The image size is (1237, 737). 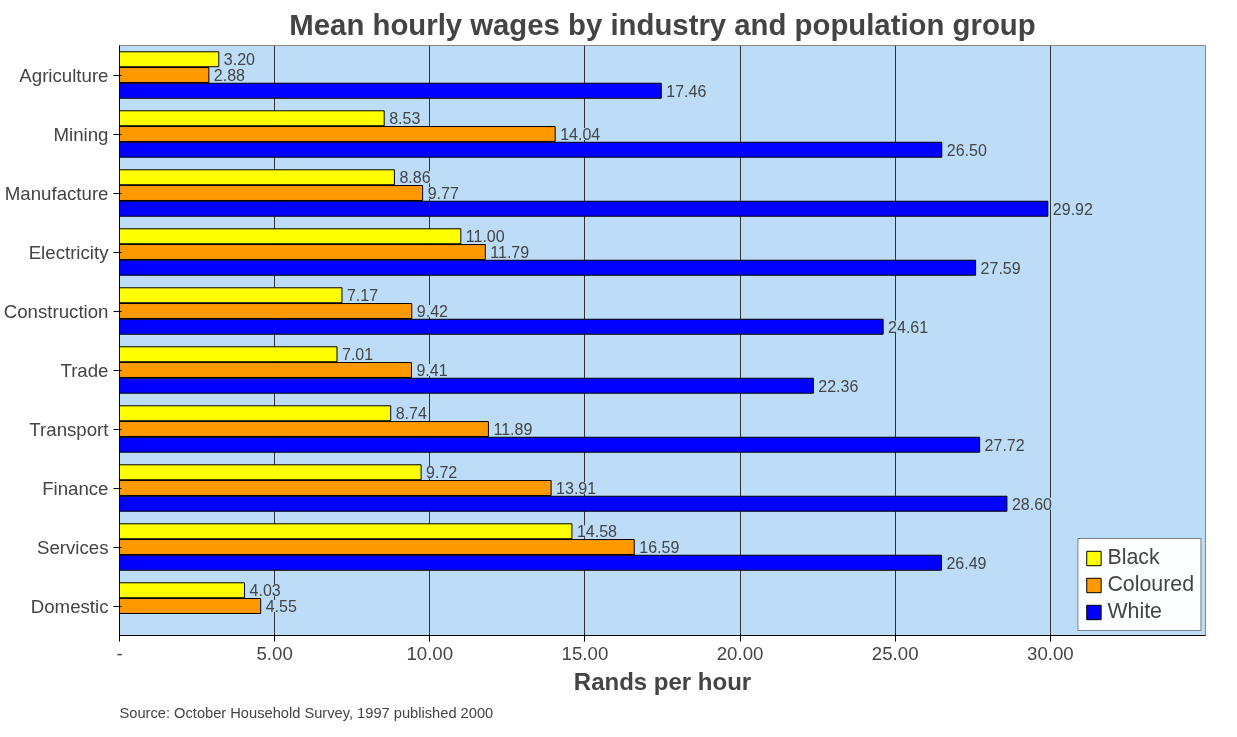 What do you see at coordinates (1150, 584) in the screenshot?
I see `legend-label: Coloured` at bounding box center [1150, 584].